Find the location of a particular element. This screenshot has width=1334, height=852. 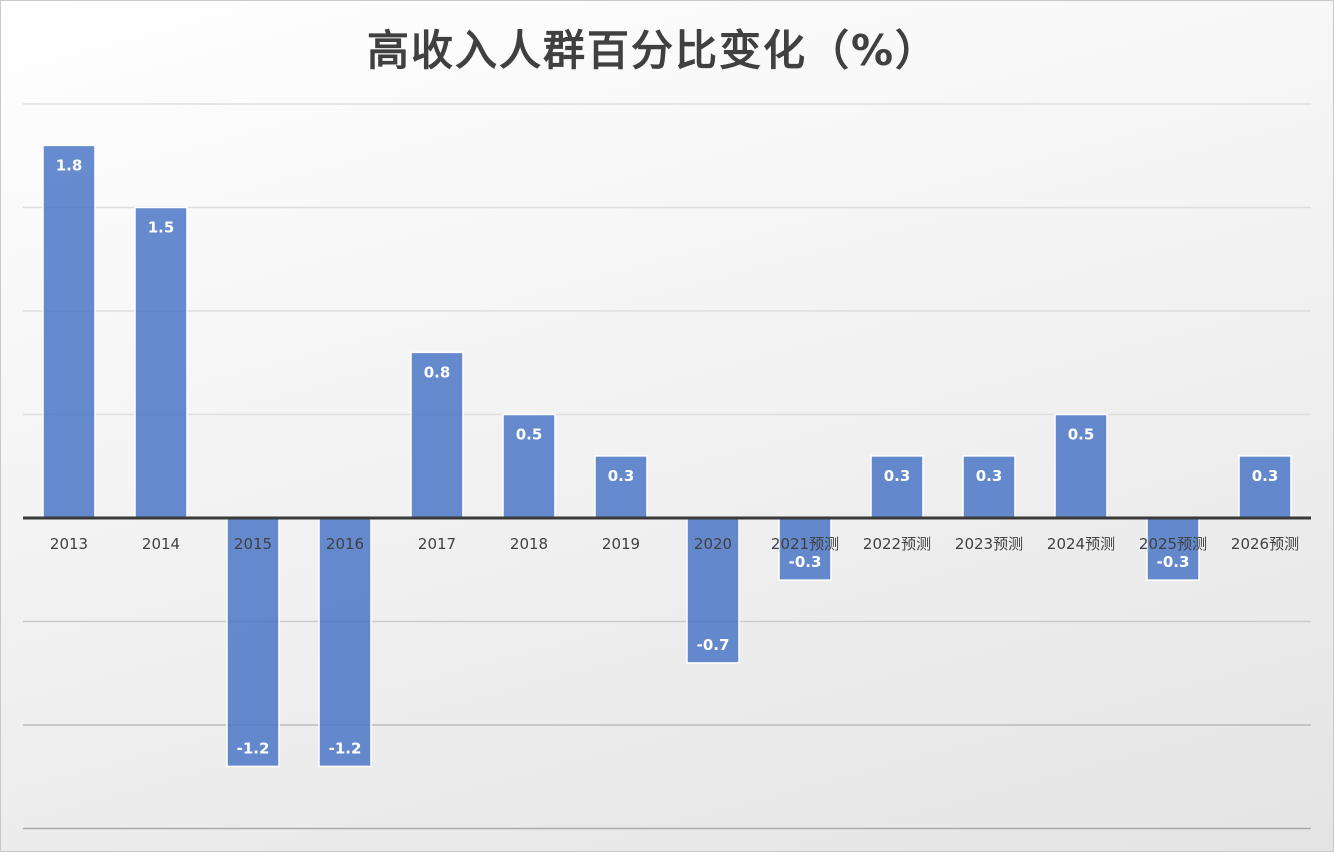

x-tick-label: 2018 is located at coordinates (529, 544).